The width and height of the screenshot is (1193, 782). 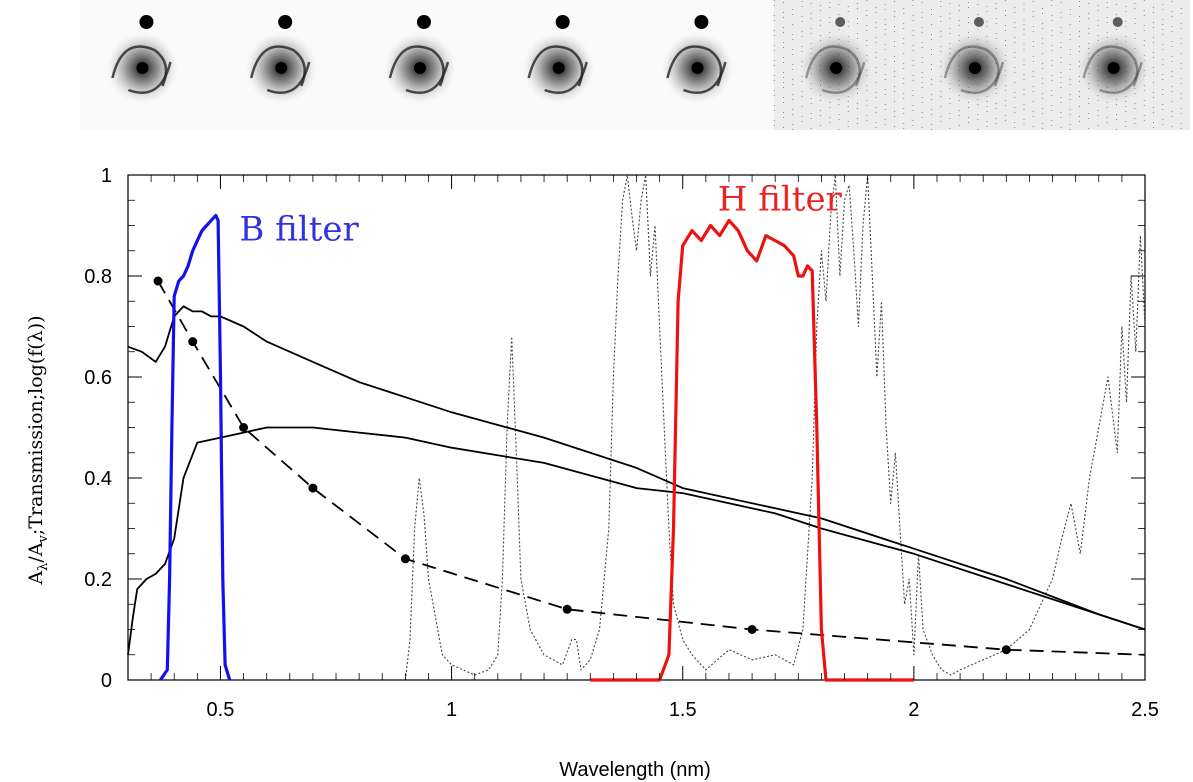 What do you see at coordinates (451, 710) in the screenshot?
I see `x-tick-label: 1` at bounding box center [451, 710].